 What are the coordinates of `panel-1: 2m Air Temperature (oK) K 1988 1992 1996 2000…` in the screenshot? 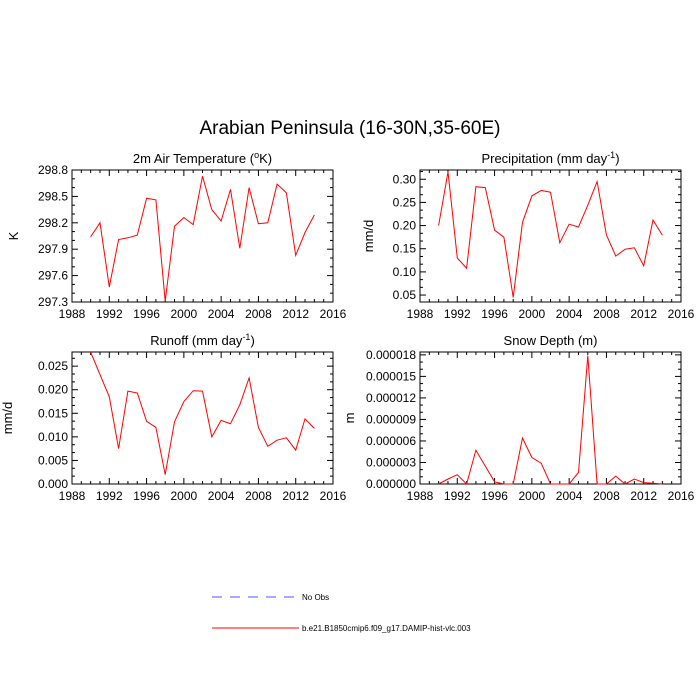 It's located at (176, 235).